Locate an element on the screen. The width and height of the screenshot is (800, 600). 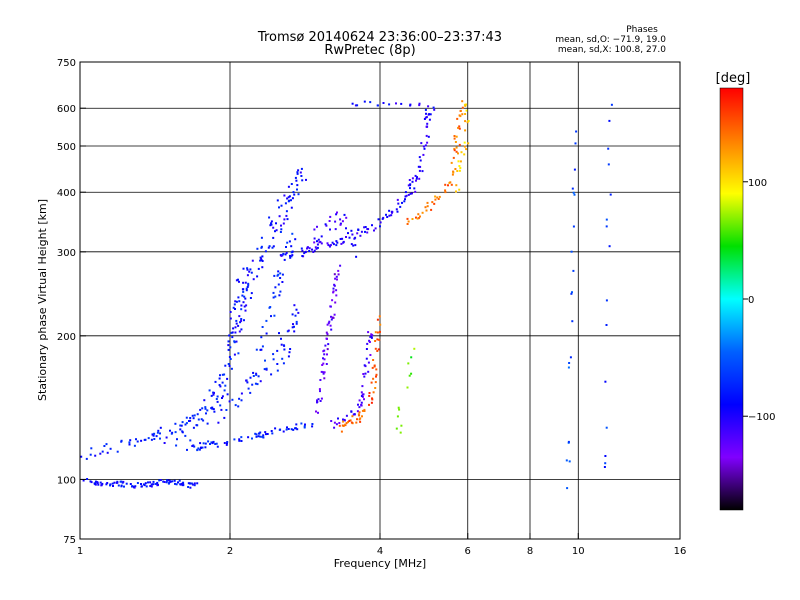
x-tick-label: 16 is located at coordinates (680, 551).